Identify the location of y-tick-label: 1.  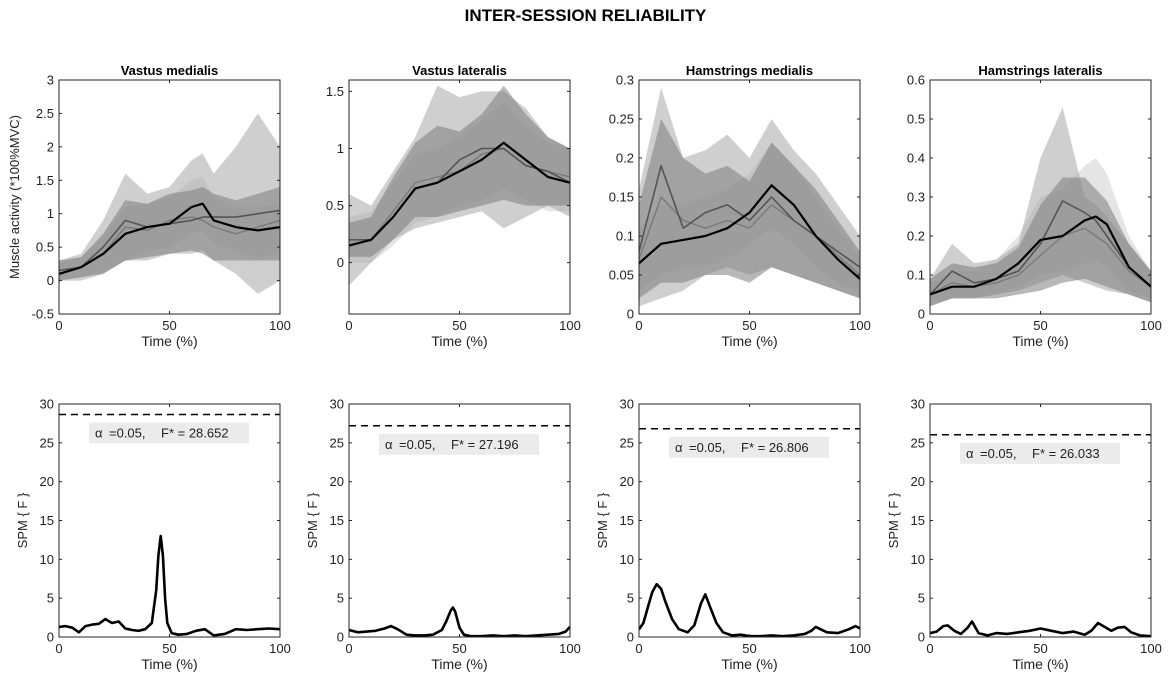
(50, 213).